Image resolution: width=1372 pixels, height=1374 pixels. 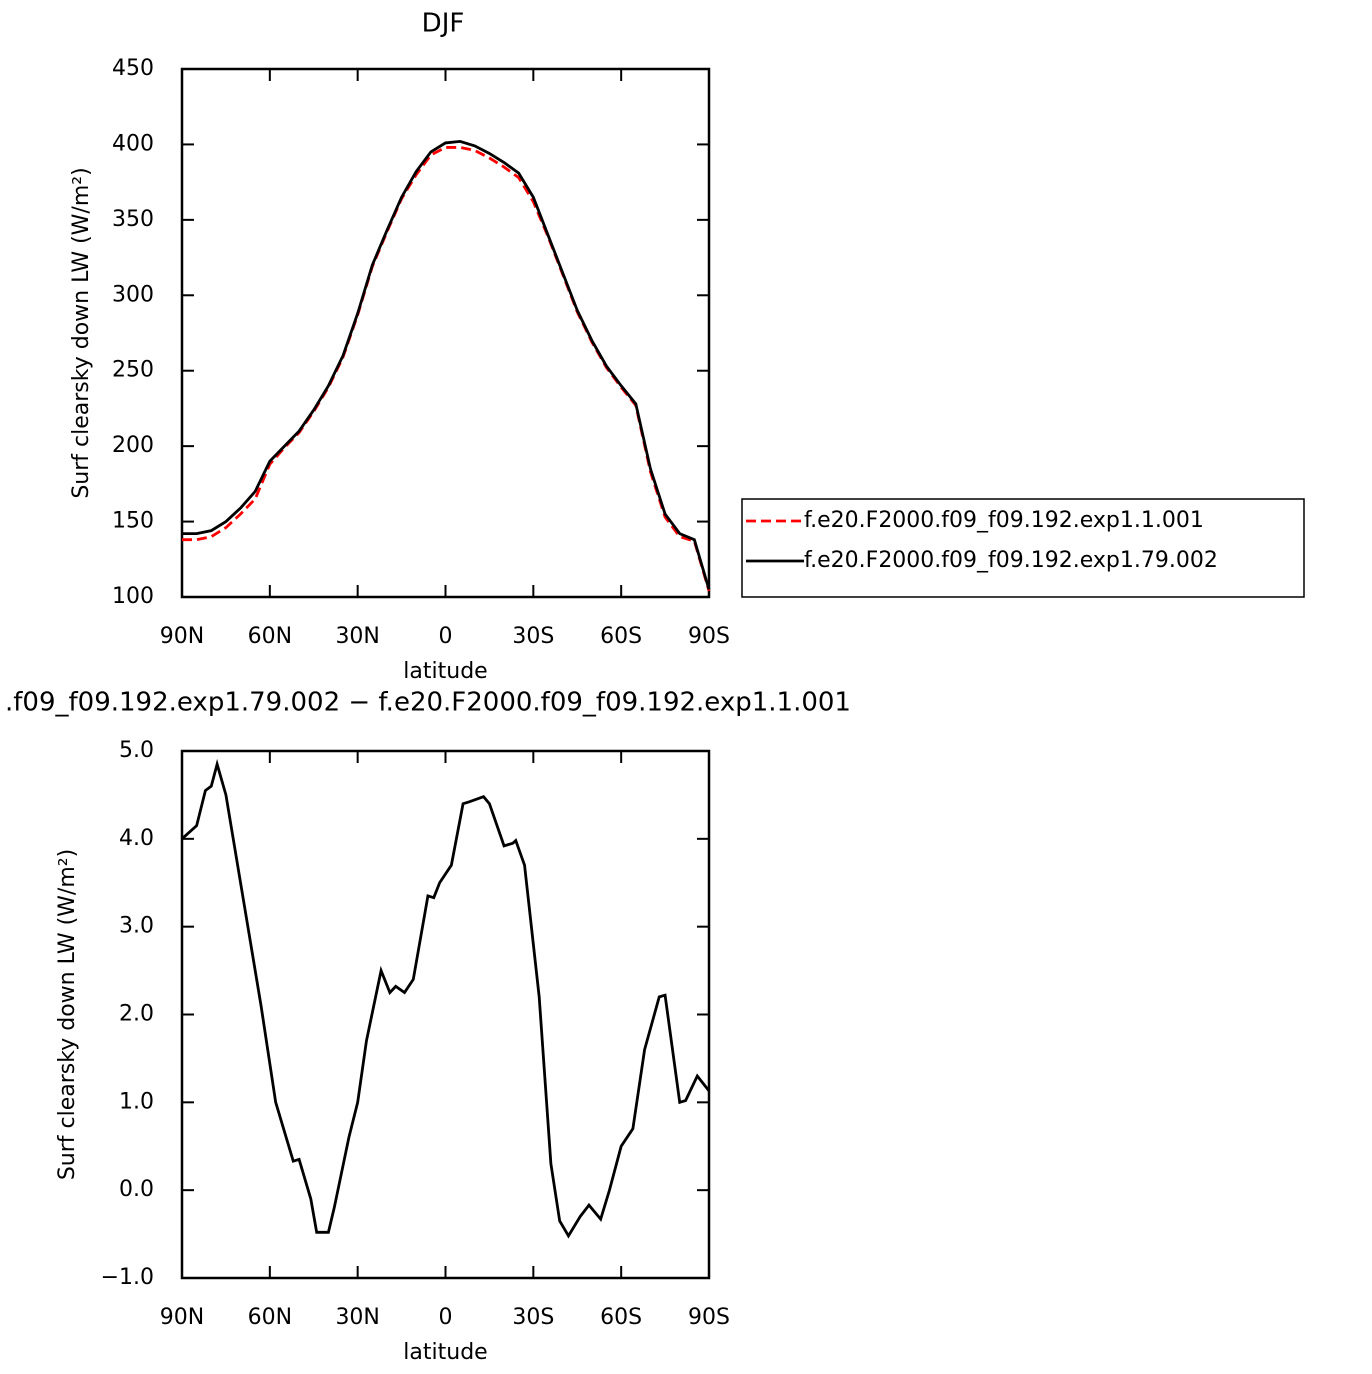 I want to click on legend-label: f.e20.F2000.f09_f09.192.exp1.1.001, so click(x=1004, y=520).